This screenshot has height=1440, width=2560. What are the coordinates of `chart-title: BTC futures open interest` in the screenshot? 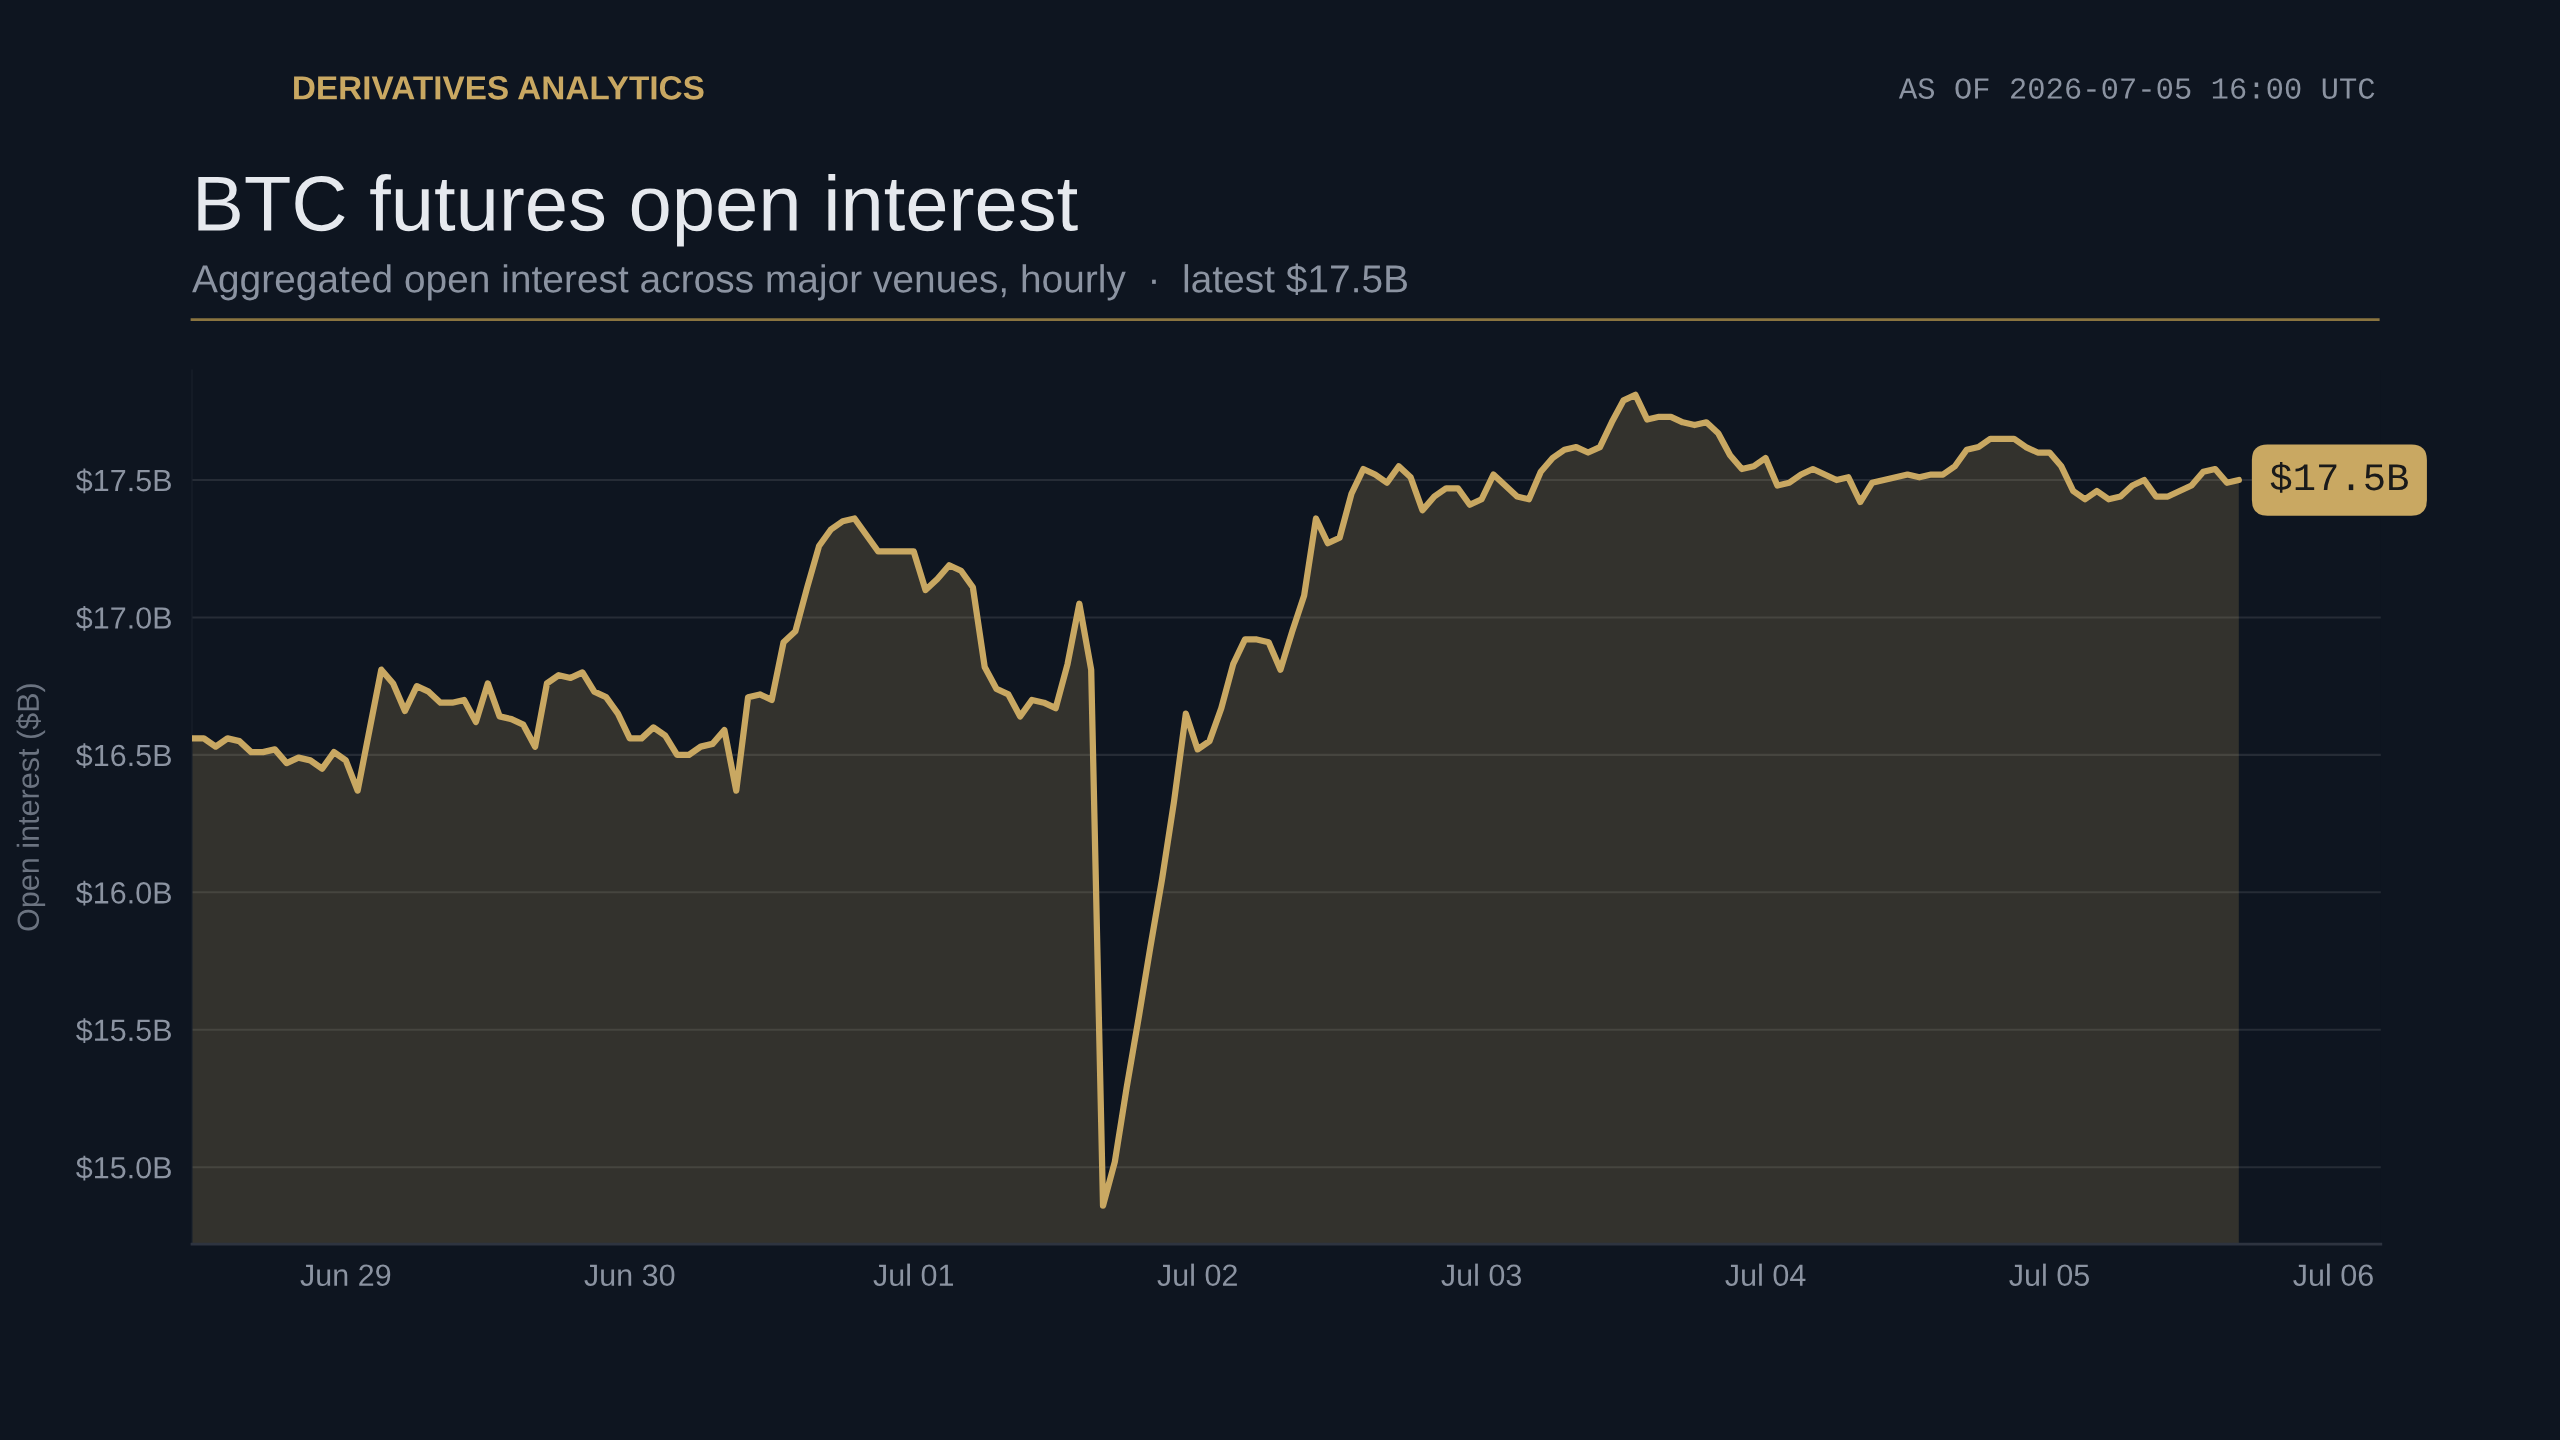 It's located at (638, 210).